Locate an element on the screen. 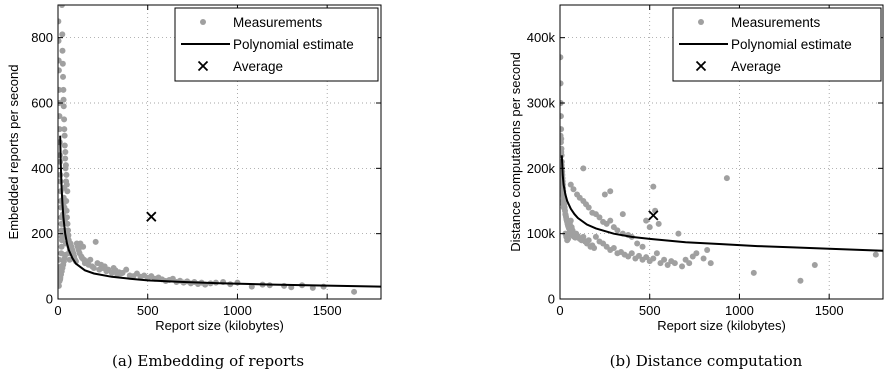 The width and height of the screenshot is (888, 389). y-axis-label: Distance computations per second is located at coordinates (515, 151).